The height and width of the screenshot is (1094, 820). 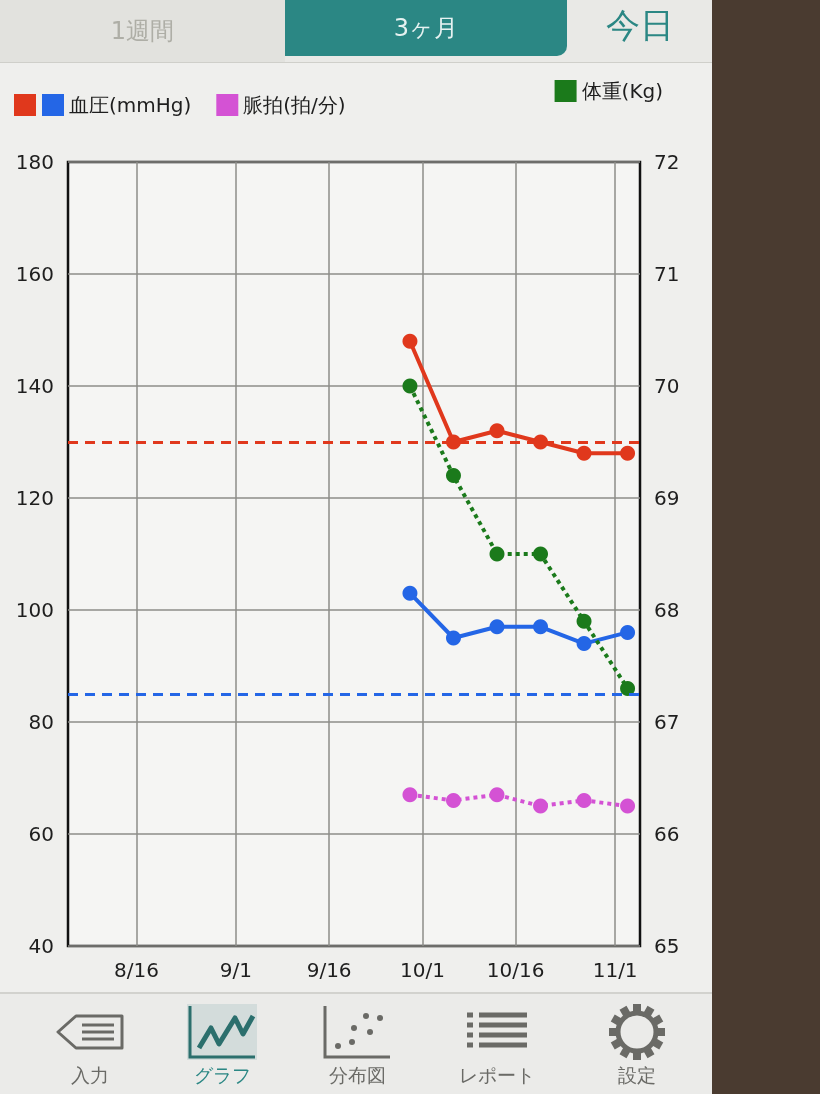 I want to click on y2-tick-label: 71, so click(x=667, y=274).